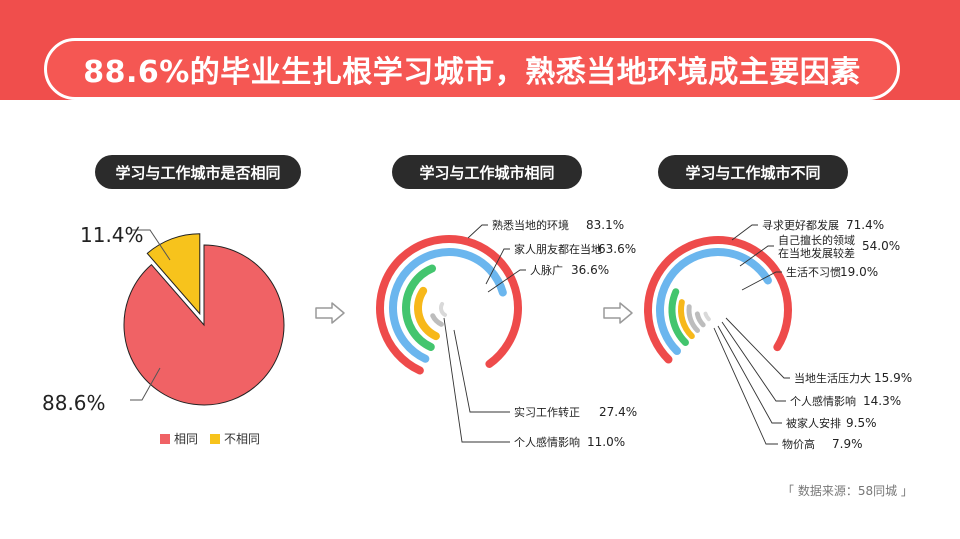 The image size is (960, 539). Describe the element at coordinates (861, 423) in the screenshot. I see `different-value-5: 9.5%` at that location.